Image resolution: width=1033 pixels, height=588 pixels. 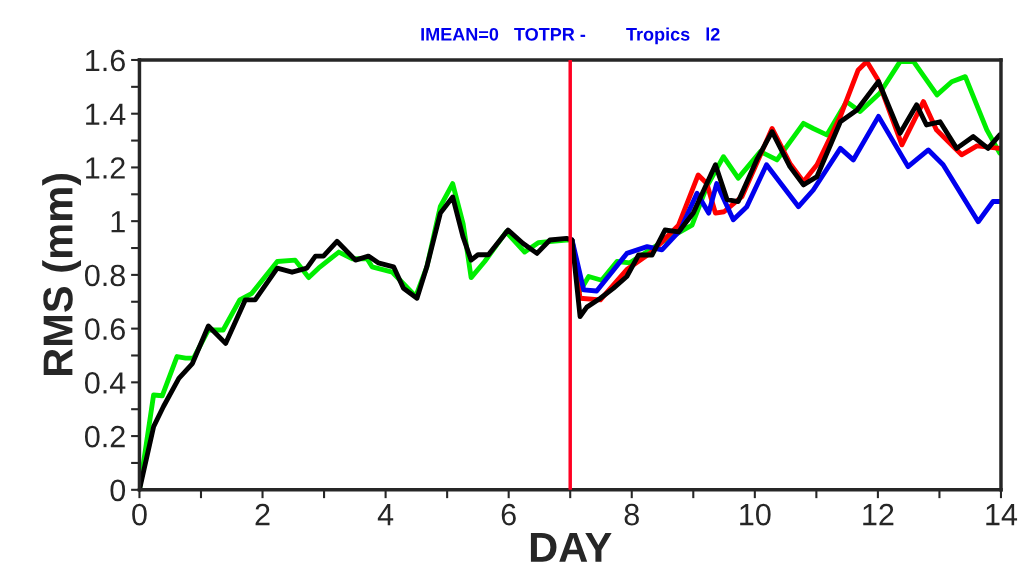 What do you see at coordinates (118, 490) in the screenshot?
I see `y-tick-label: 0` at bounding box center [118, 490].